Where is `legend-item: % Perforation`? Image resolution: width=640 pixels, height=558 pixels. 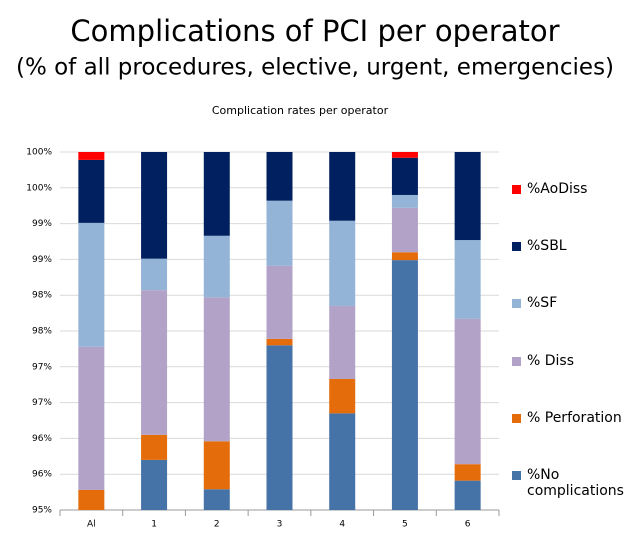 legend-item: % Perforation is located at coordinates (568, 418).